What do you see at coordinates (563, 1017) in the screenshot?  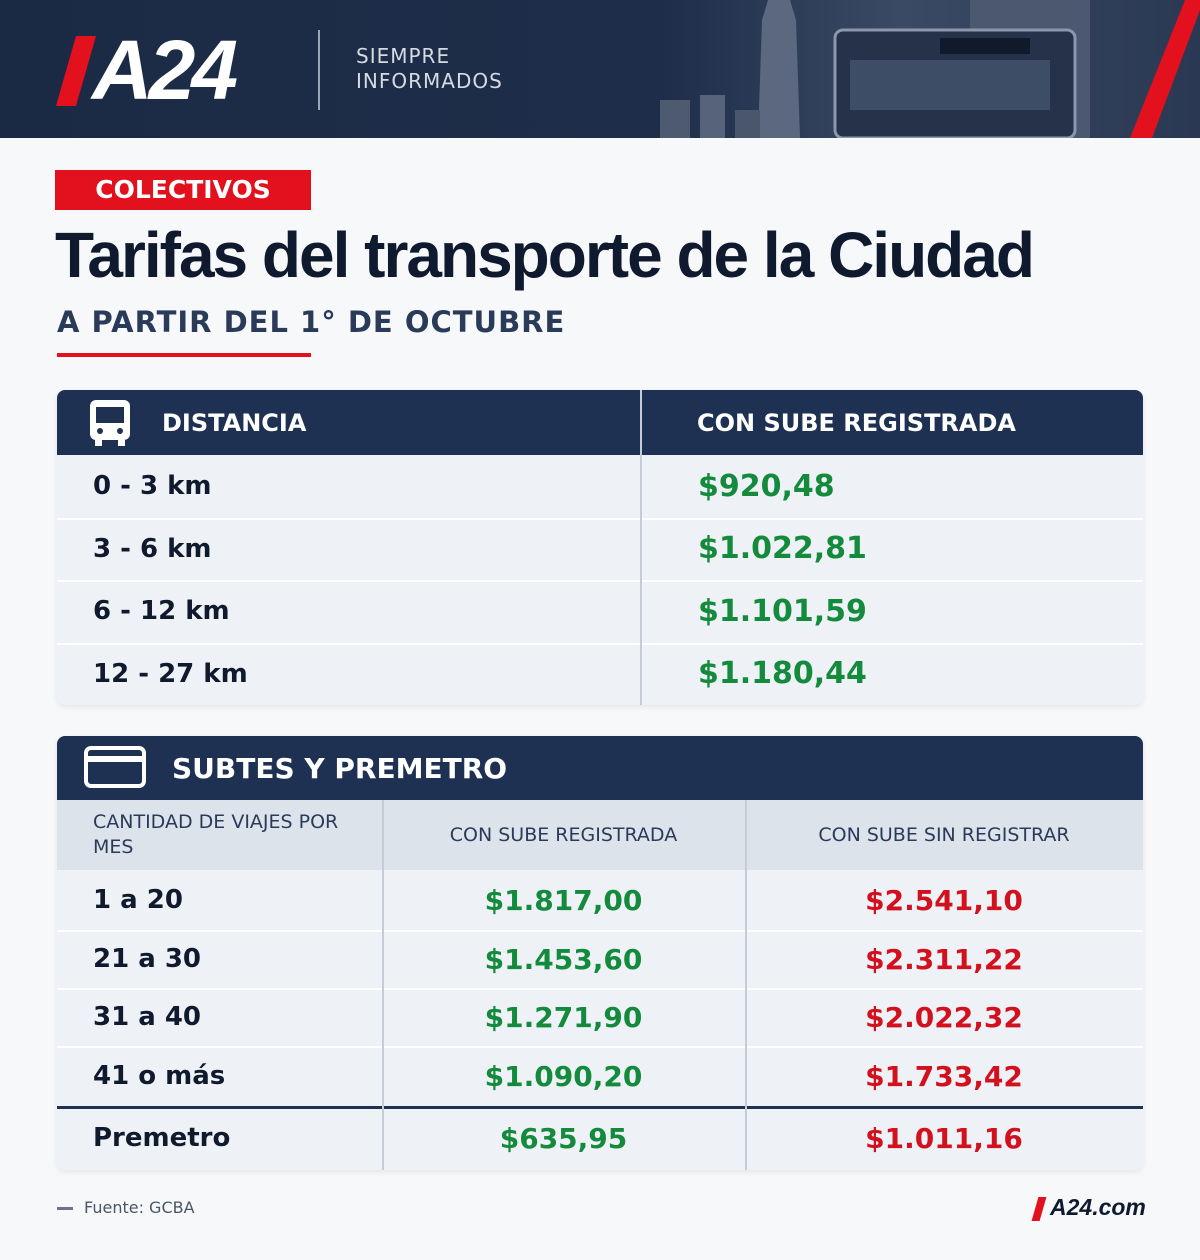 I see `fare-registered: $1.271,90` at bounding box center [563, 1017].